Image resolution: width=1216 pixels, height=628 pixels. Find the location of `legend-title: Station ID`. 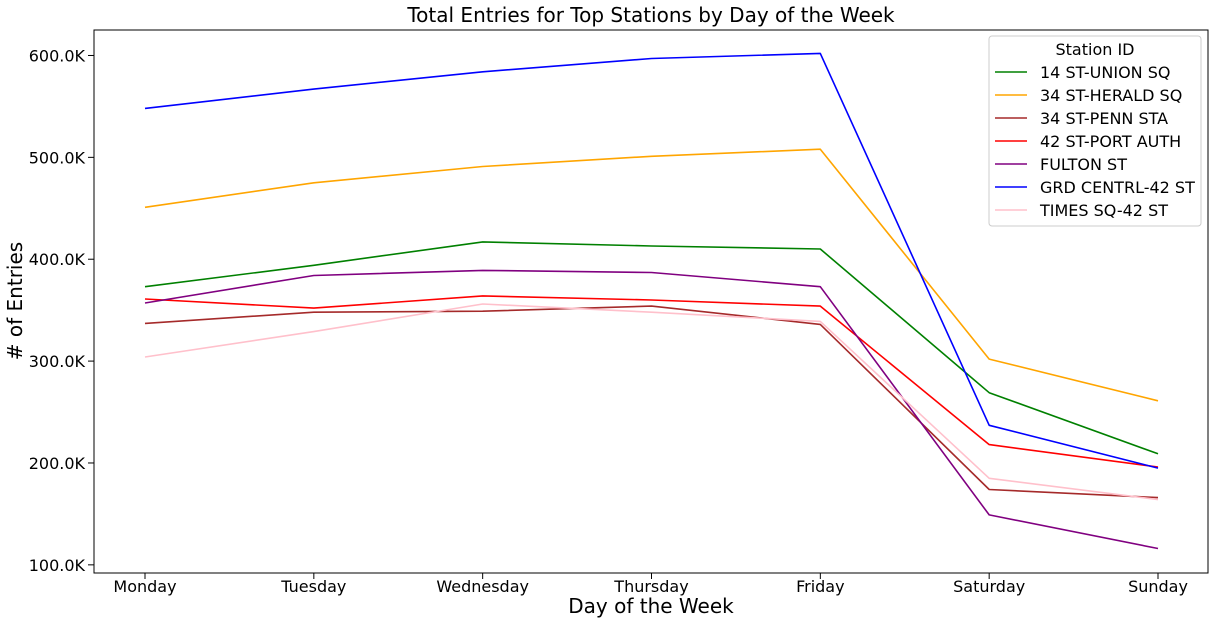

legend-title: Station ID is located at coordinates (1094, 49).